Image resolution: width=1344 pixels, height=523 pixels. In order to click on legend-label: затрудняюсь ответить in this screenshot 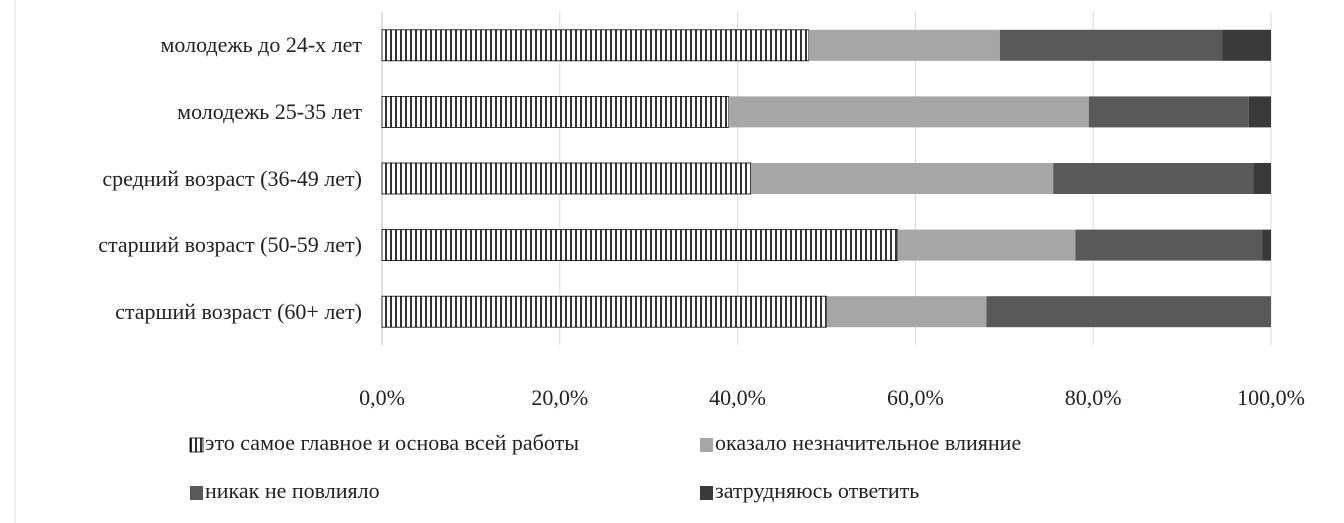, I will do `click(817, 490)`.